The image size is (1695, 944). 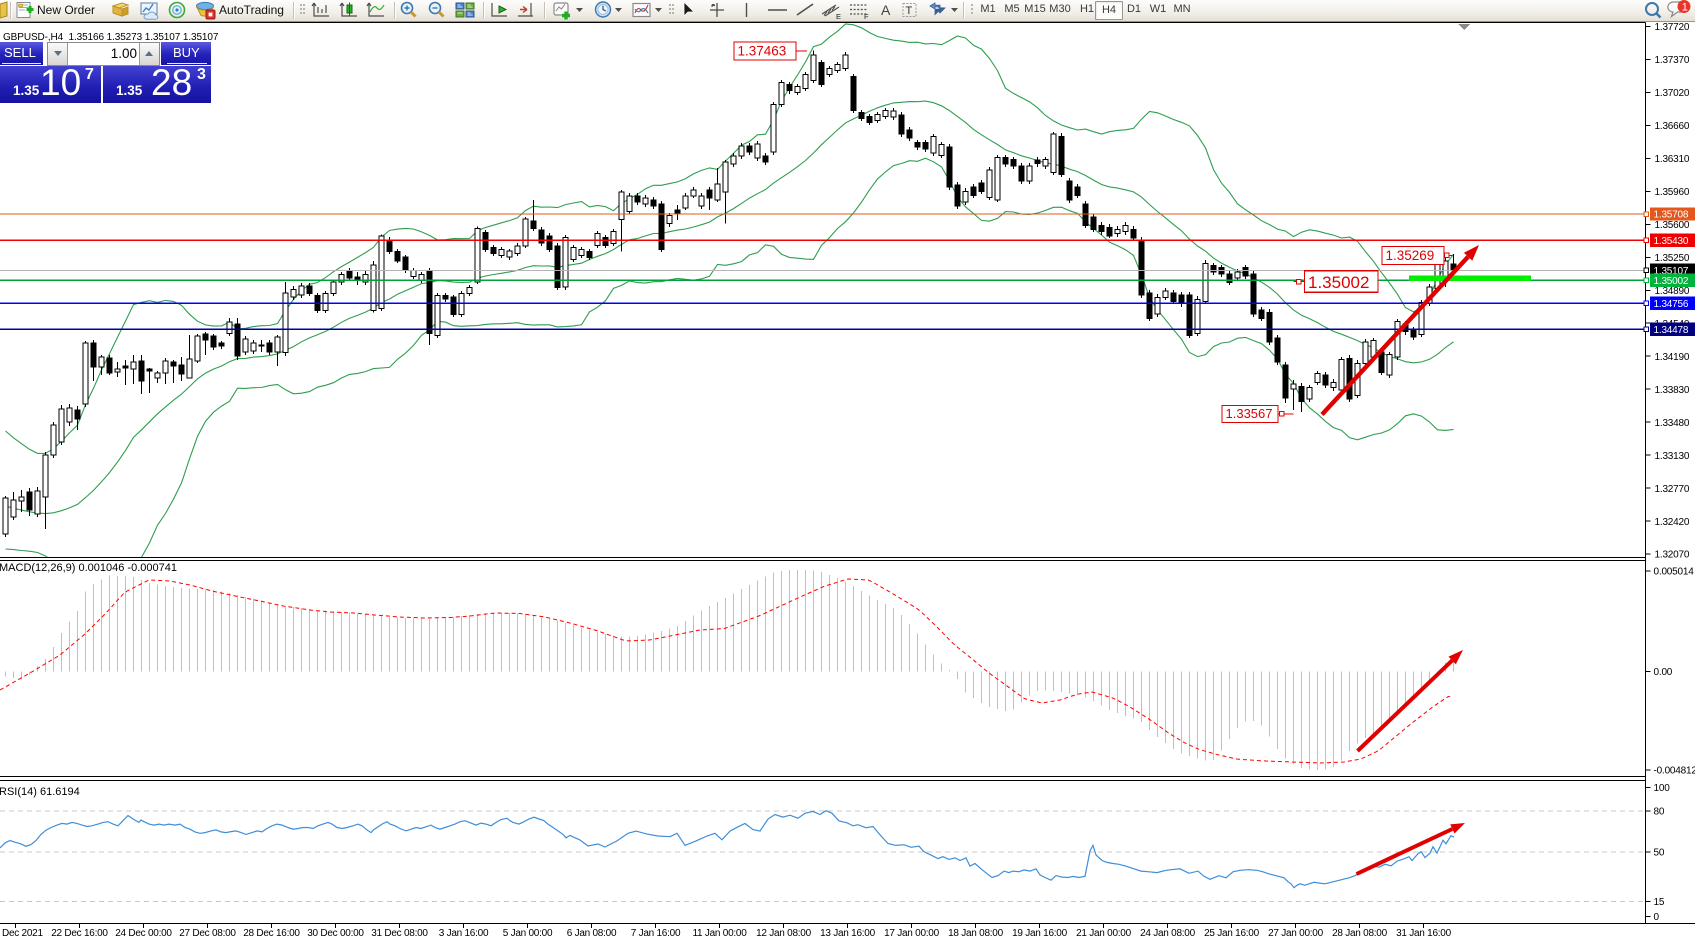 What do you see at coordinates (1672, 60) in the screenshot?
I see `svg-text: 1.37370` at bounding box center [1672, 60].